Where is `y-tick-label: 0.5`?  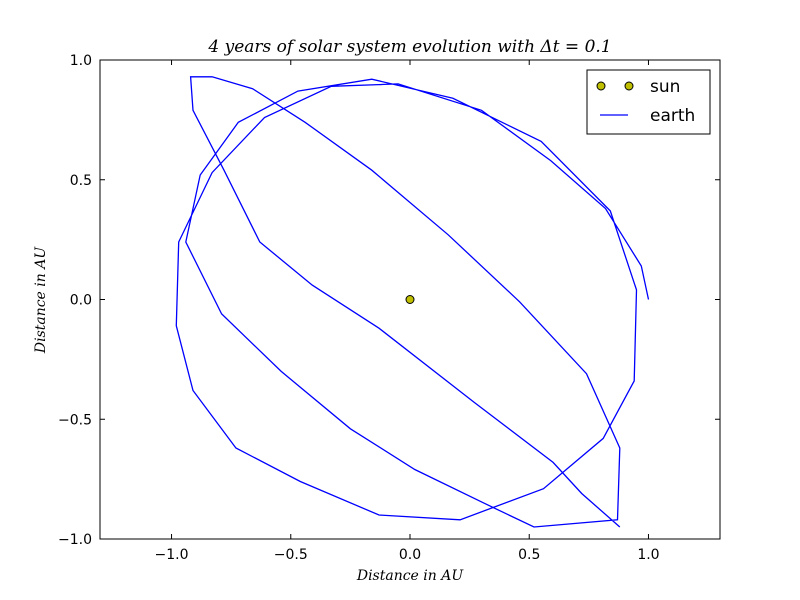
y-tick-label: 0.5 is located at coordinates (81, 181).